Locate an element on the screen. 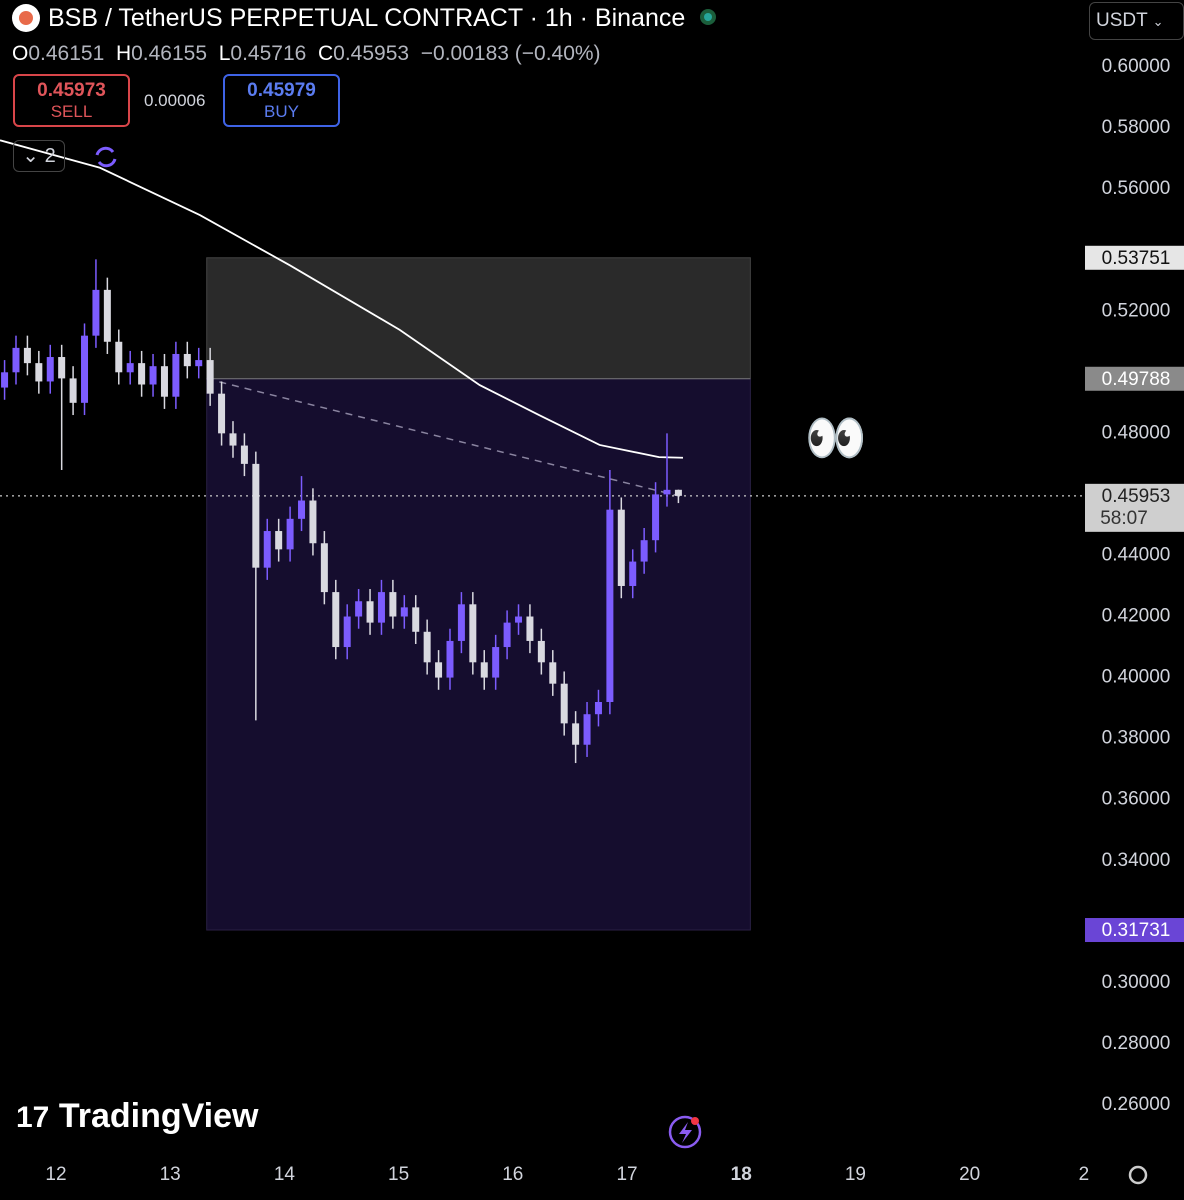 Image resolution: width=1184 pixels, height=1200 pixels. watermark: 17 TradingView is located at coordinates (137, 1116).